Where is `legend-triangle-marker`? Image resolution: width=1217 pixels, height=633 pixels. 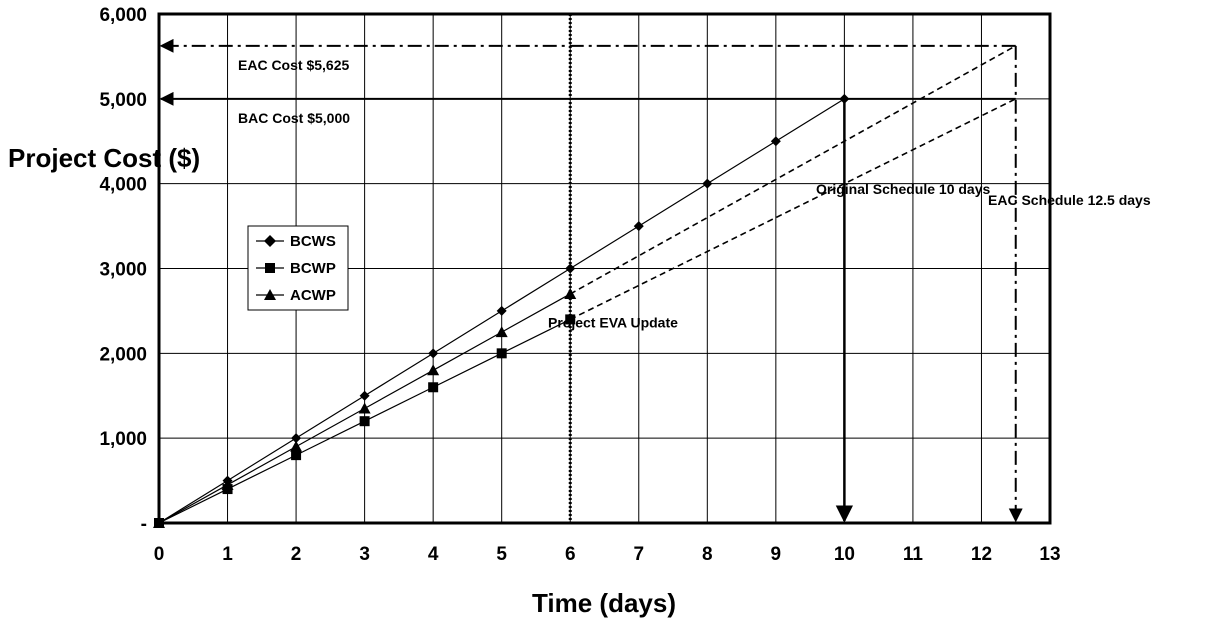 legend-triangle-marker is located at coordinates (270, 294).